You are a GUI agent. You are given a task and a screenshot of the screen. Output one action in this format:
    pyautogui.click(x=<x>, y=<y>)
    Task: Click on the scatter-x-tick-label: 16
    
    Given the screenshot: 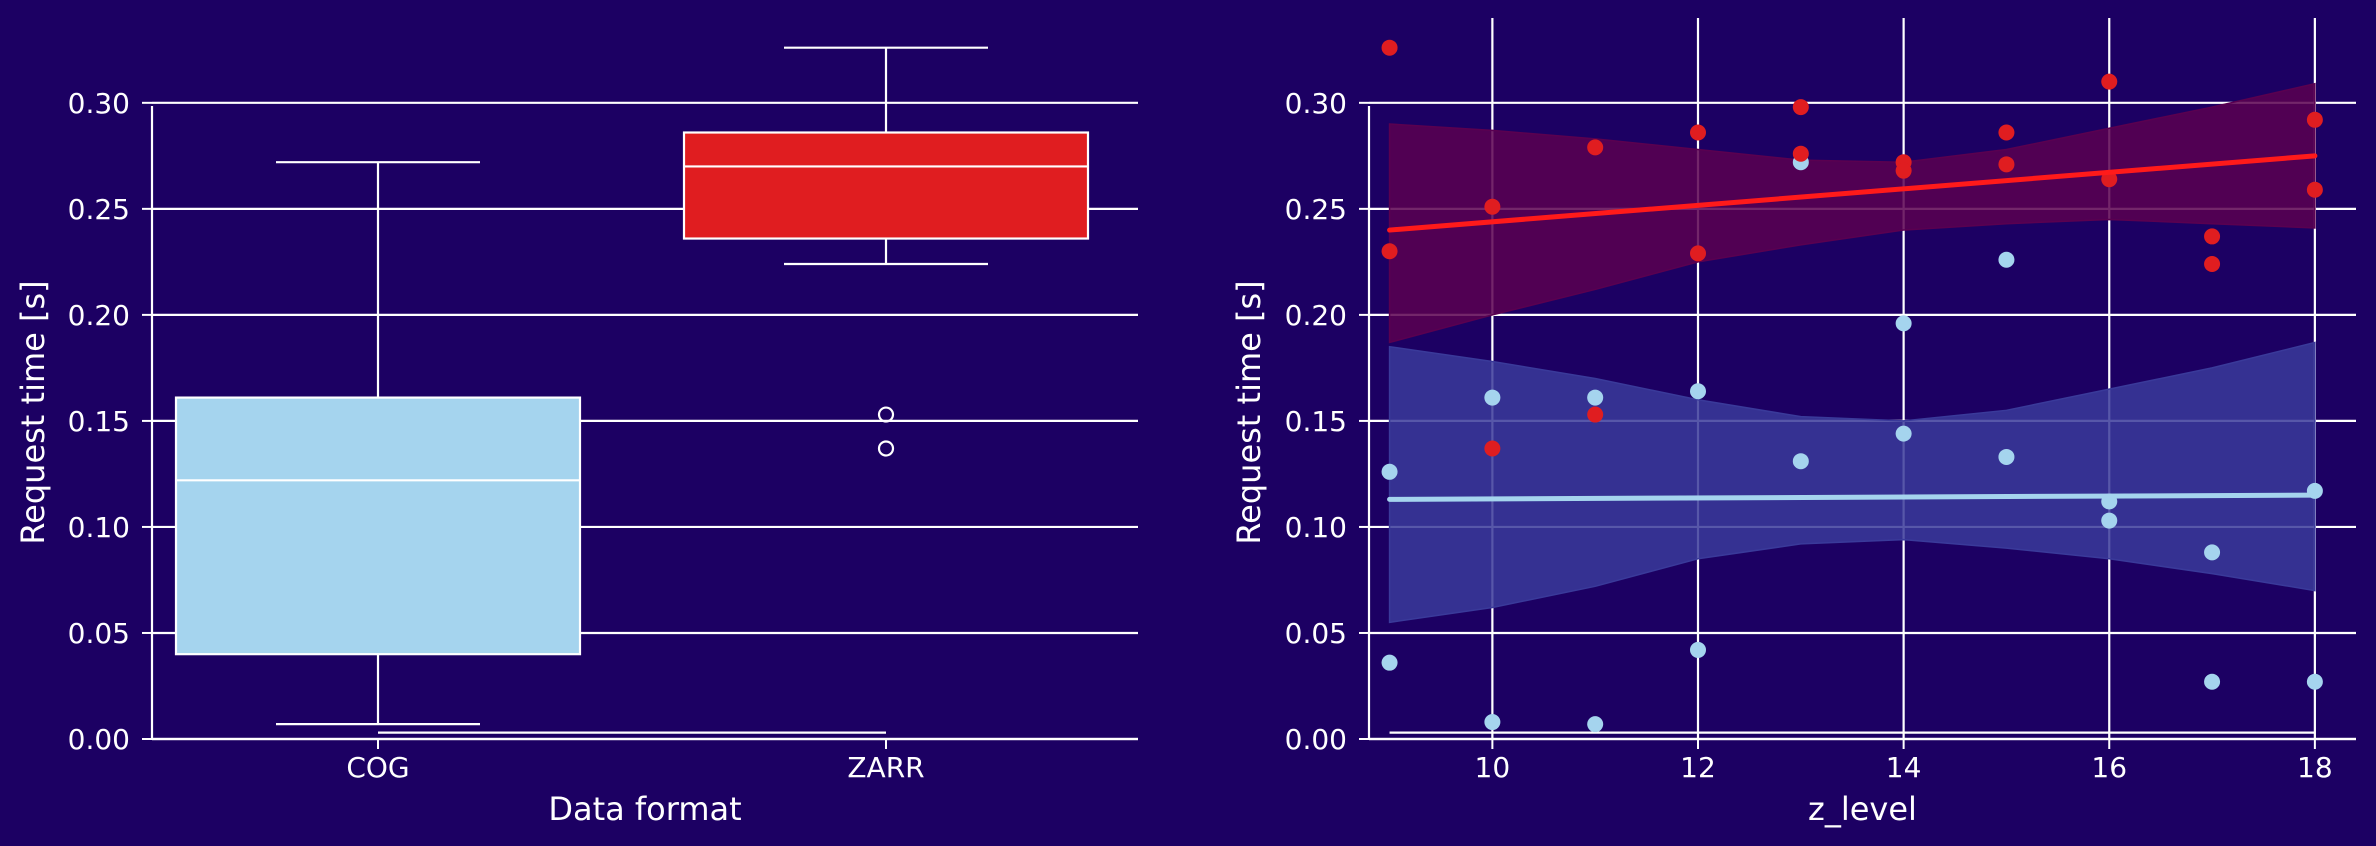 What is the action you would take?
    pyautogui.click(x=2109, y=767)
    